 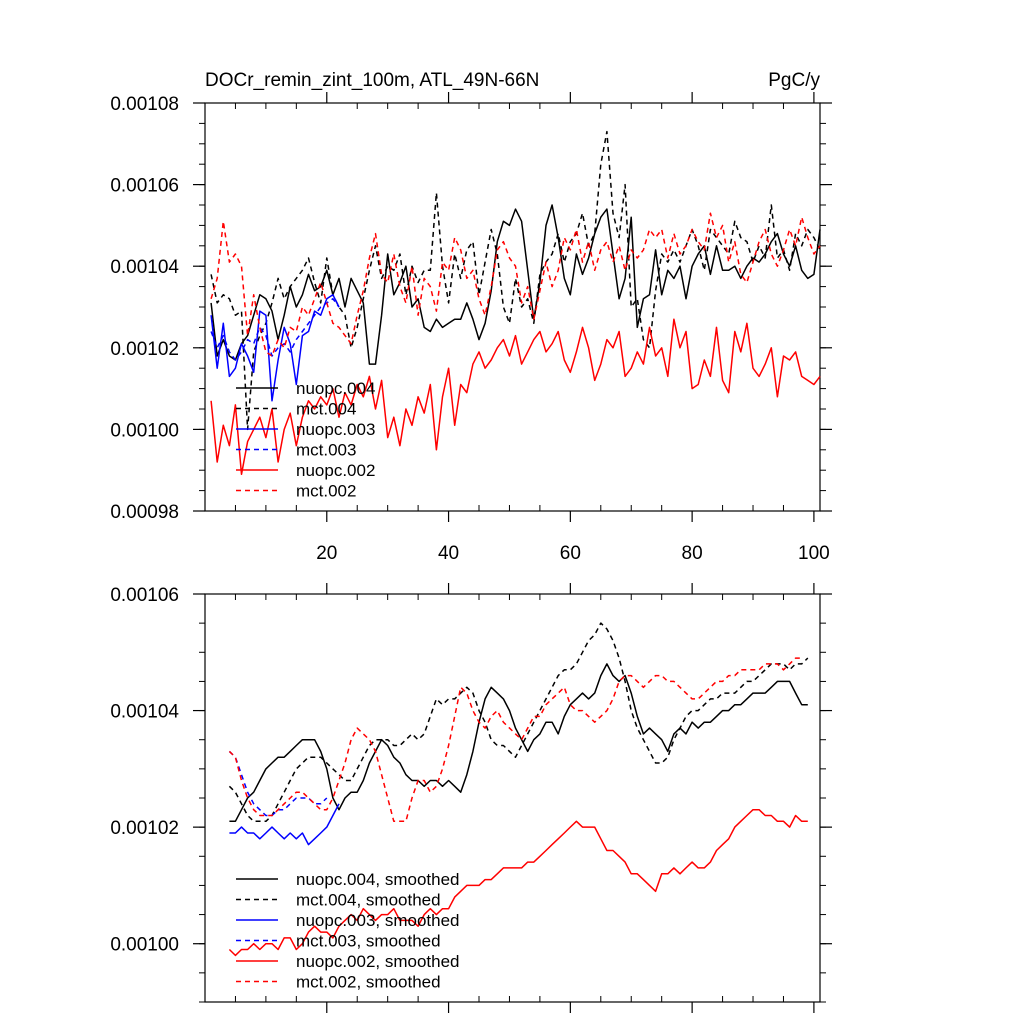 What do you see at coordinates (372, 80) in the screenshot?
I see `top-panel-title: DOCr_remin_zint_100m, ATL_49N-66N` at bounding box center [372, 80].